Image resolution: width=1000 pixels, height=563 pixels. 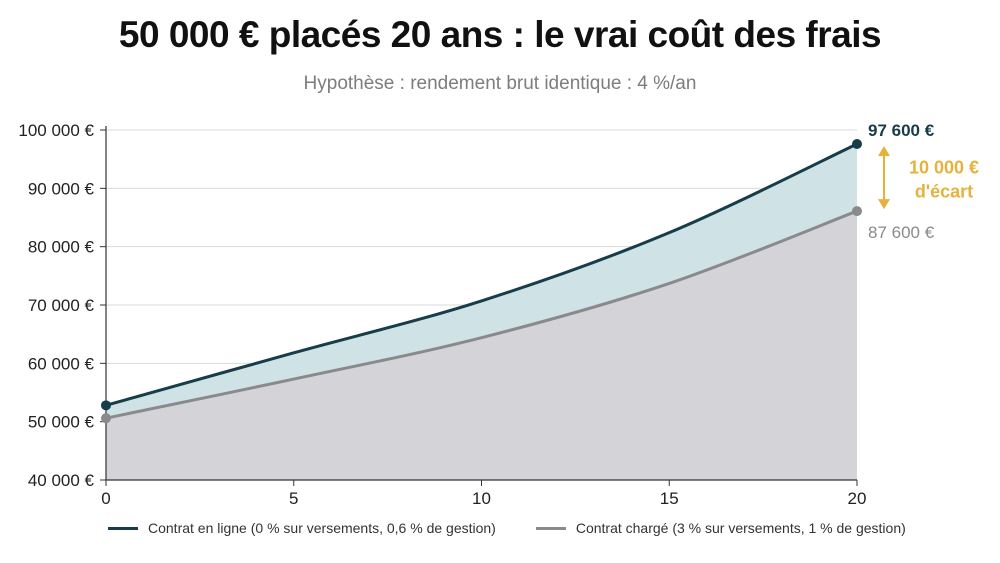 I want to click on x-tick-label: 20, so click(x=857, y=498).